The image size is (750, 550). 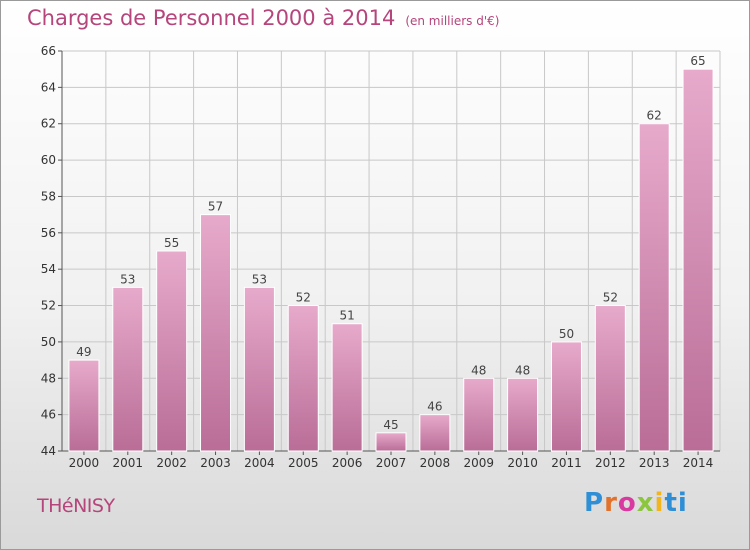 I want to click on data-label: 65, so click(x=697, y=61).